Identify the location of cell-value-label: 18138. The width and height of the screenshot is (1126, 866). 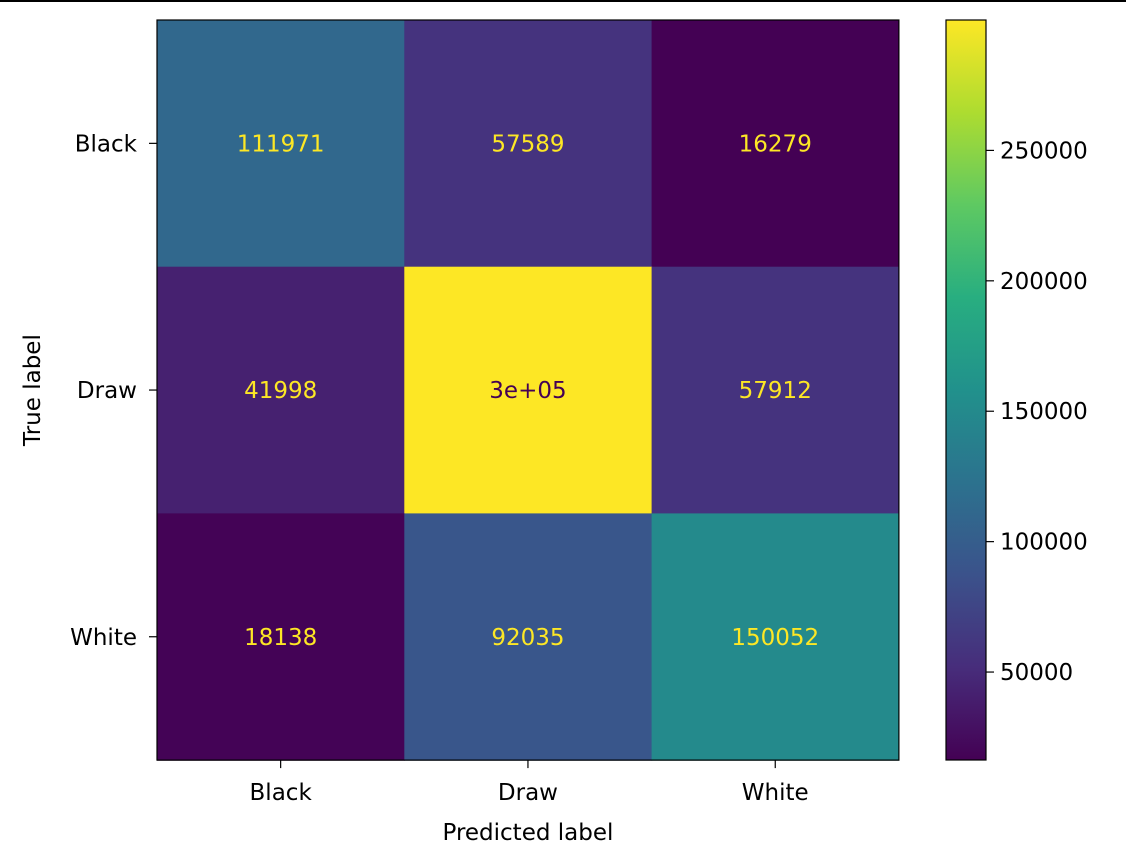
(280, 638).